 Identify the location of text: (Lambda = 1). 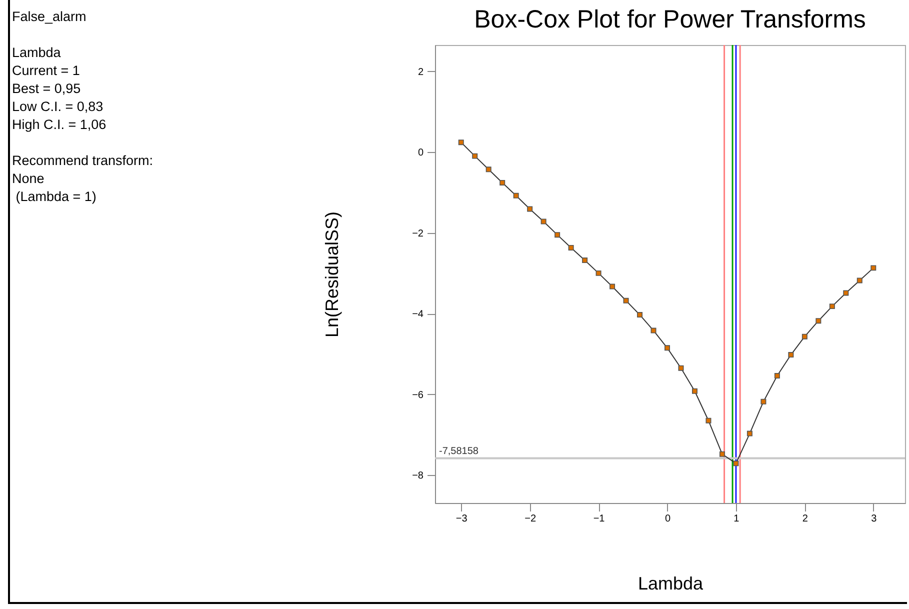
(56, 197).